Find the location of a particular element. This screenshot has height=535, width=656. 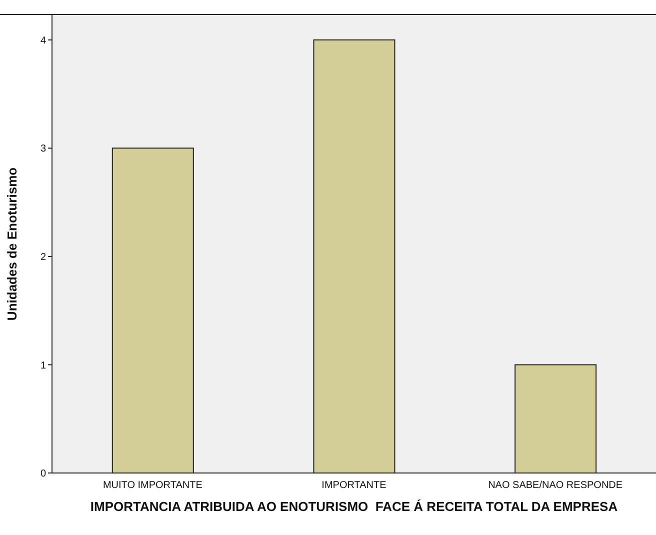

x-tick-label: IMPORTANTE is located at coordinates (354, 486).